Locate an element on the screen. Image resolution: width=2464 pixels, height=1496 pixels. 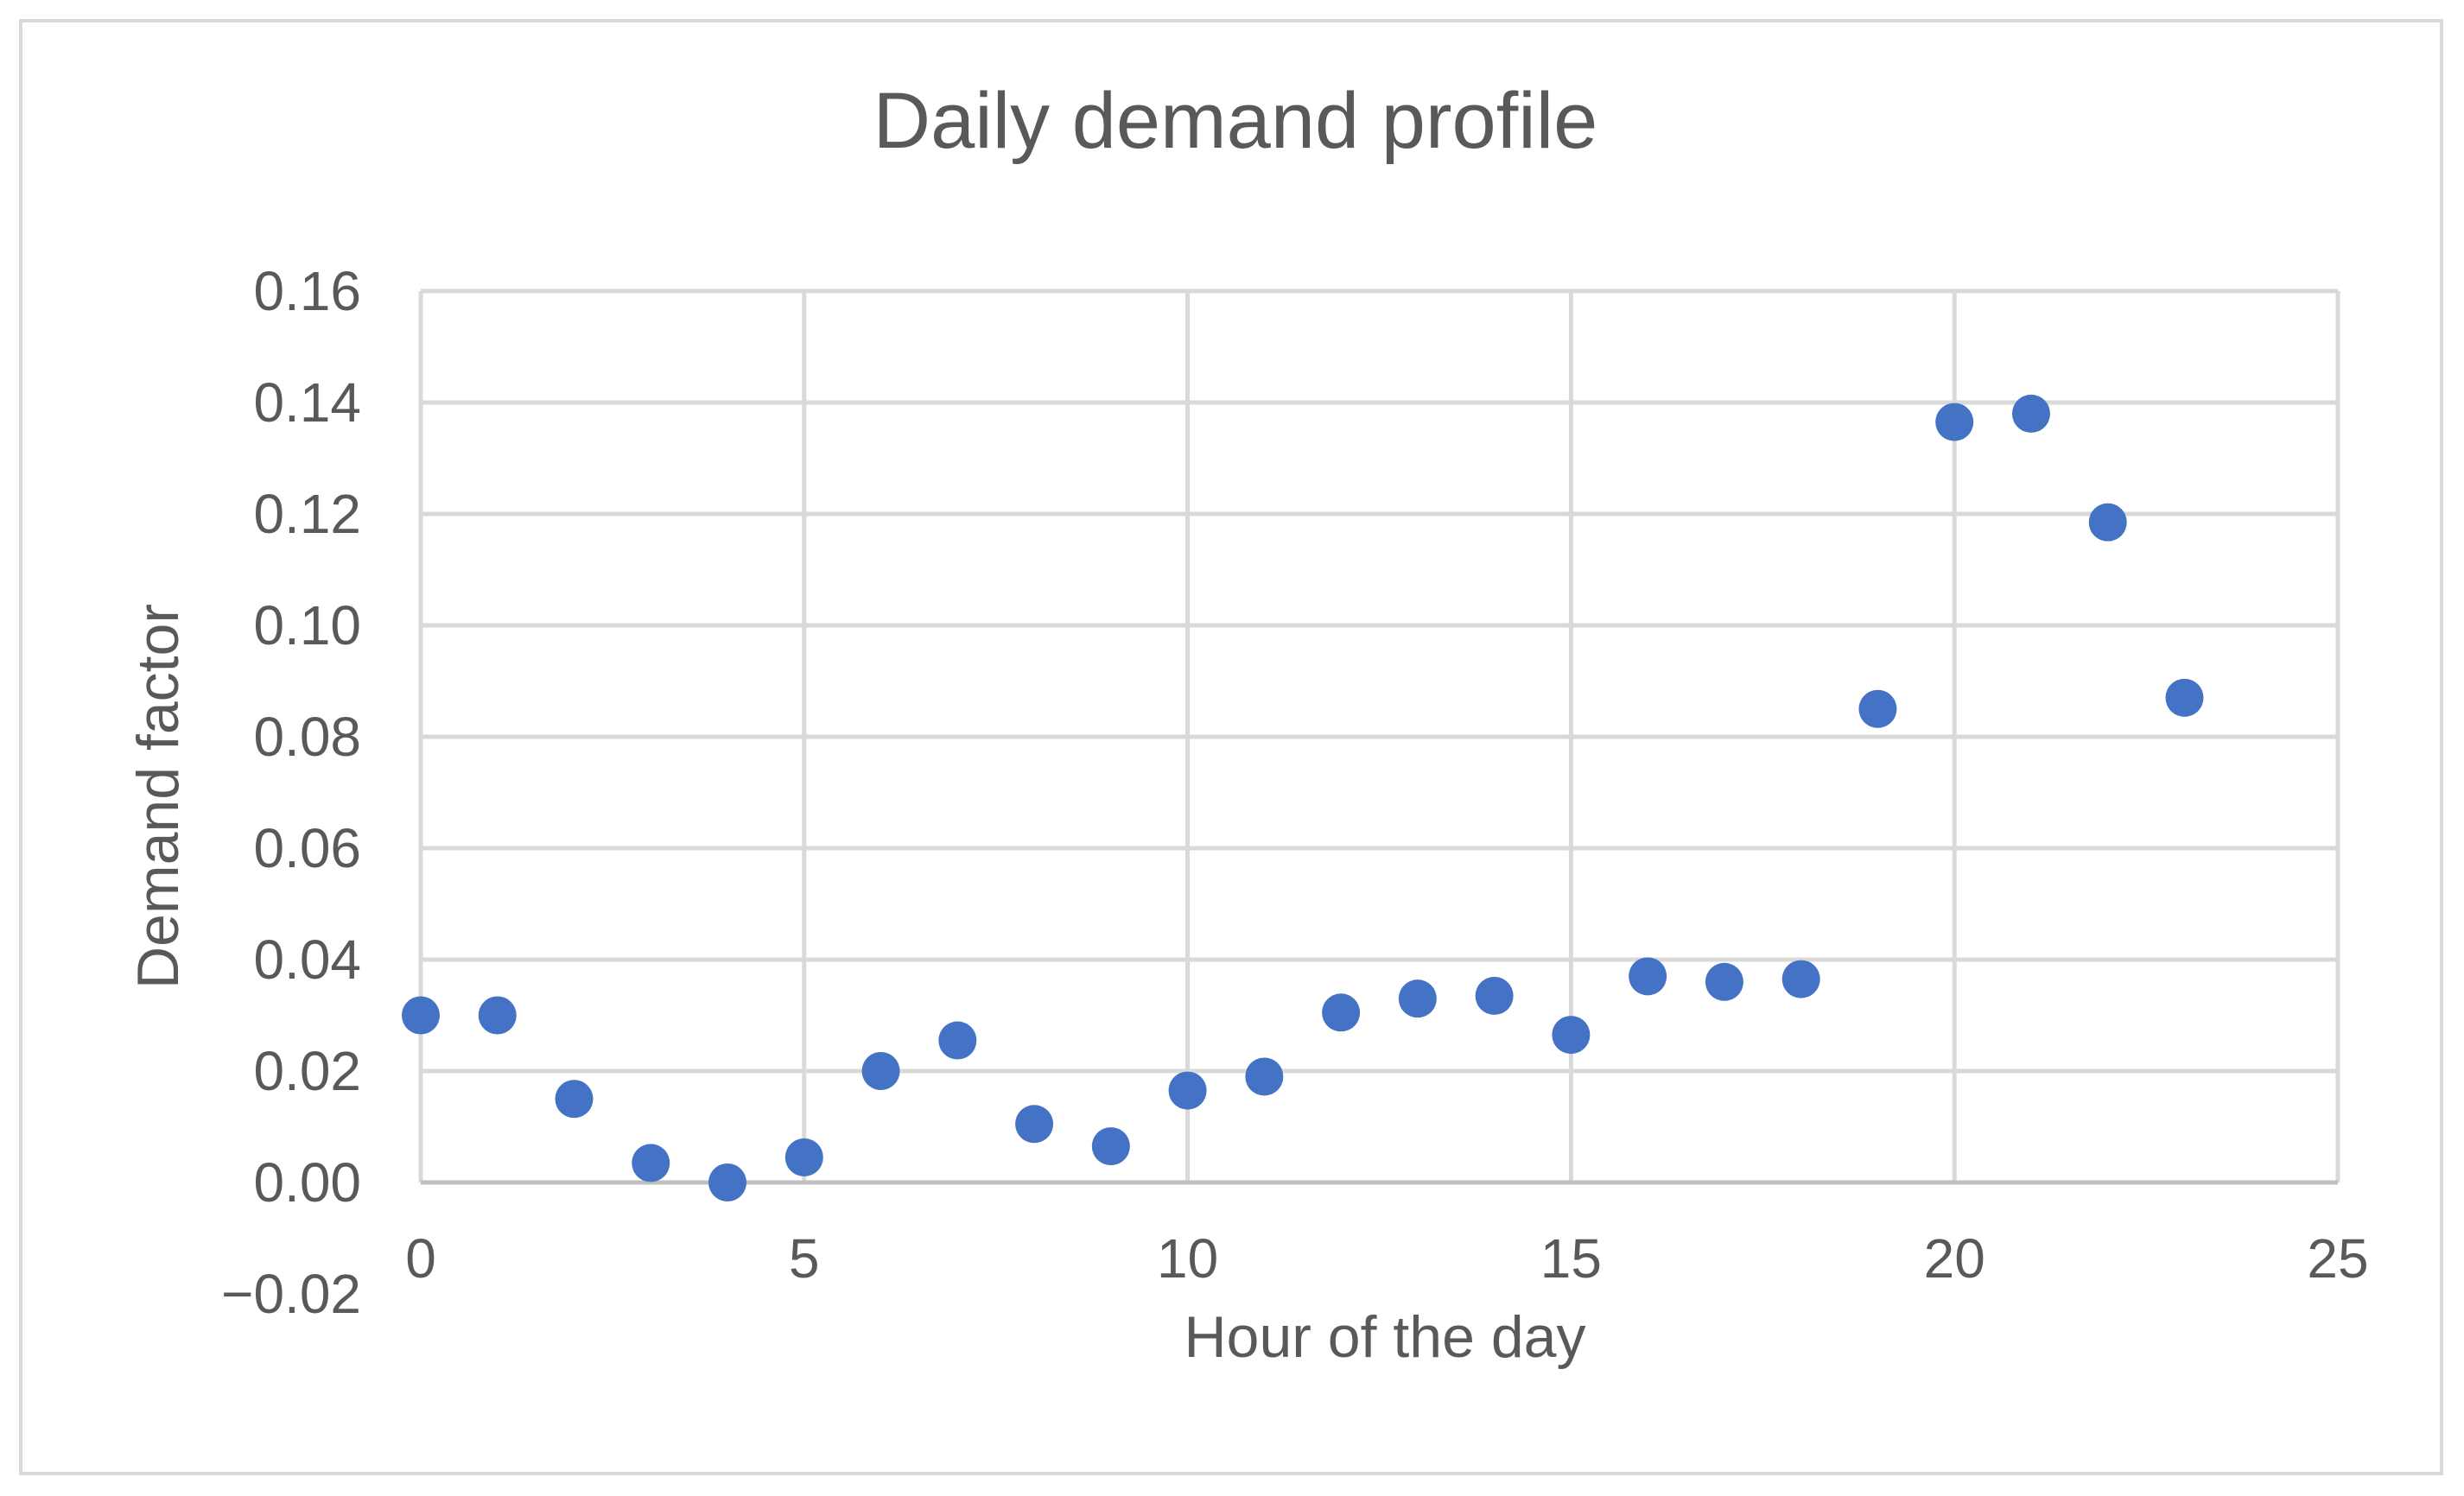
y-tick-label: 0.14 is located at coordinates (307, 402).